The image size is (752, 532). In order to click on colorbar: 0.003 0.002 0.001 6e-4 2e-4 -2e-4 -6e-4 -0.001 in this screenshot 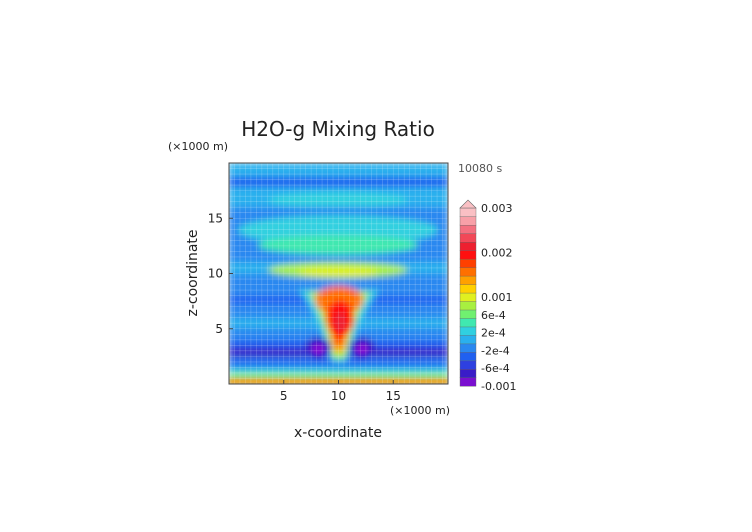, I will do `click(487, 296)`.